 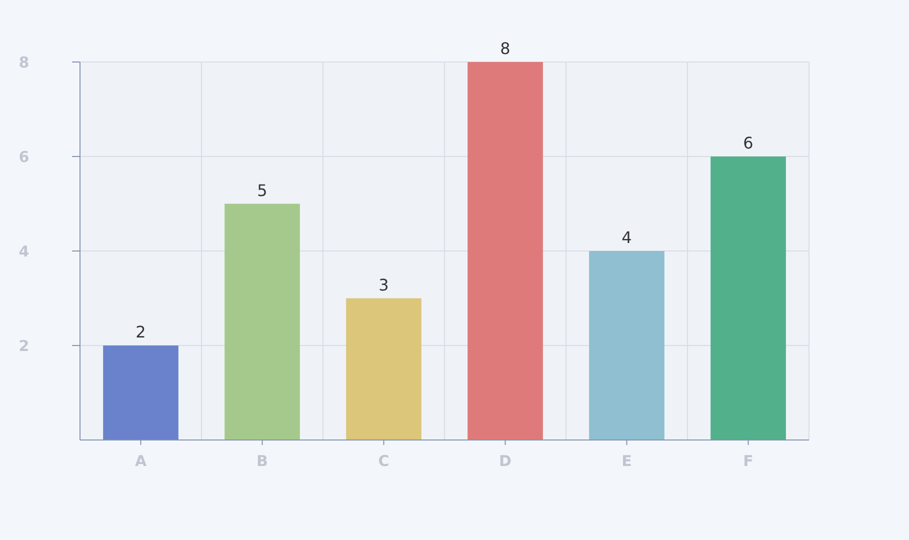 I want to click on data-label: 2, so click(x=141, y=332).